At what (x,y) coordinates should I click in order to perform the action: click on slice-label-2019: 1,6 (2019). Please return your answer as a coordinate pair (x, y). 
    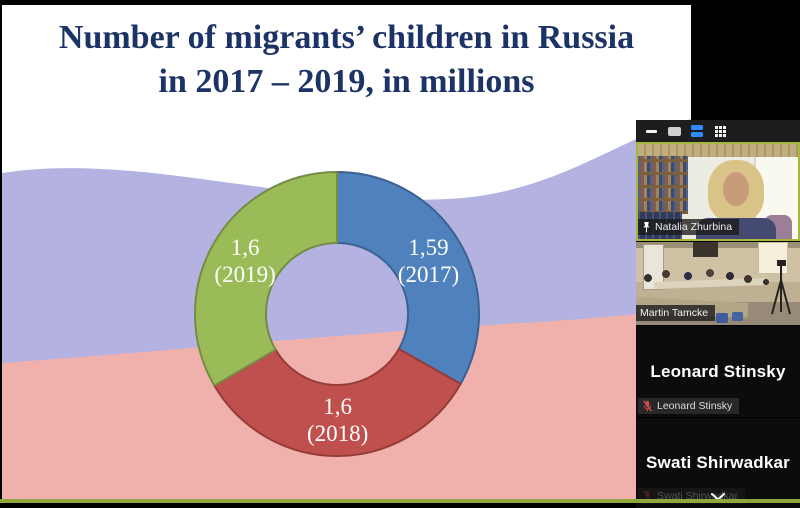
    Looking at the image, I should click on (245, 261).